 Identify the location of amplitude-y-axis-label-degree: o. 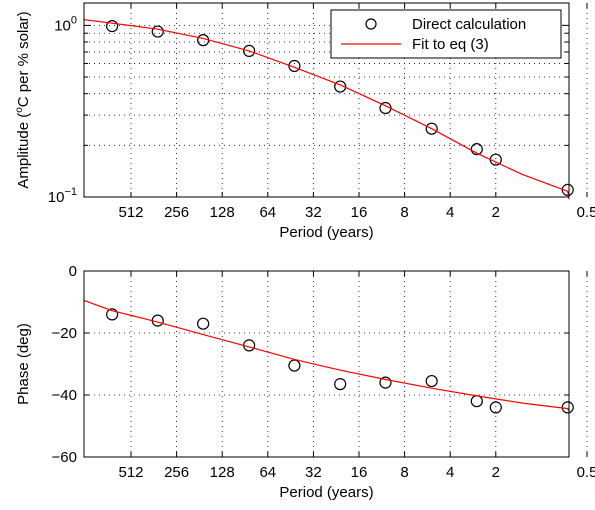
(19, 110).